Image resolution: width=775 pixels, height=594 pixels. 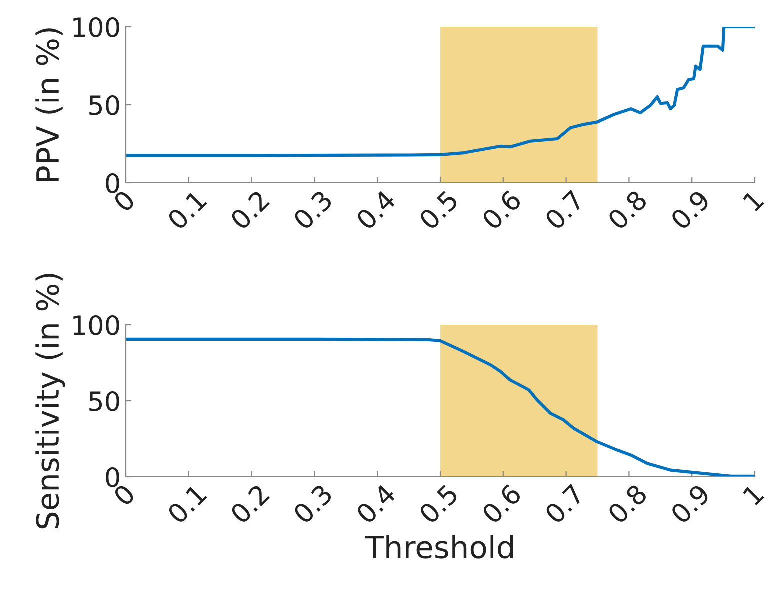 I want to click on y-axis-title: PPV (in %), so click(x=49, y=104).